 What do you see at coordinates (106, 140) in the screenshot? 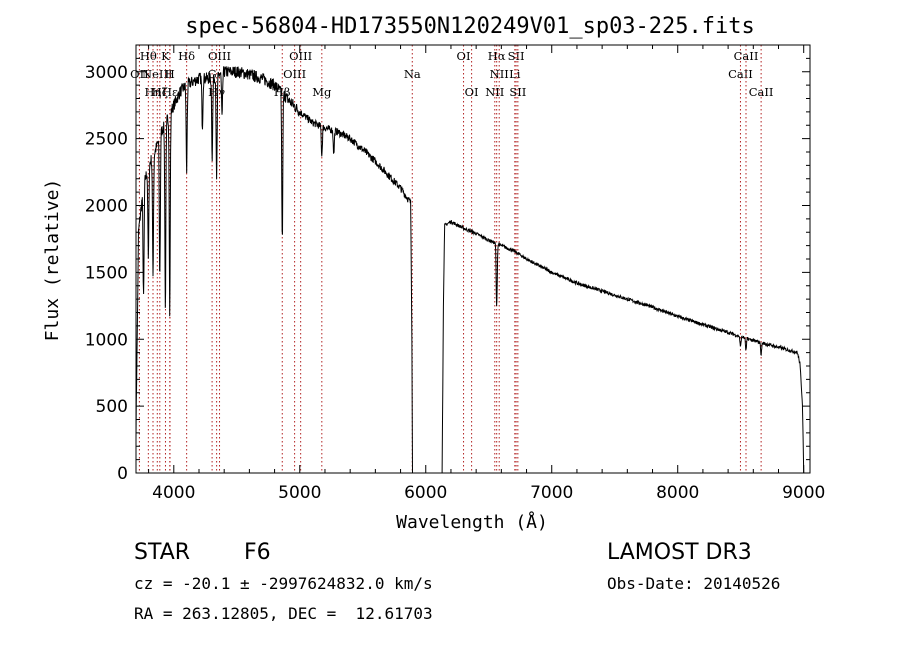
I see `y-tick-label: 2500` at bounding box center [106, 140].